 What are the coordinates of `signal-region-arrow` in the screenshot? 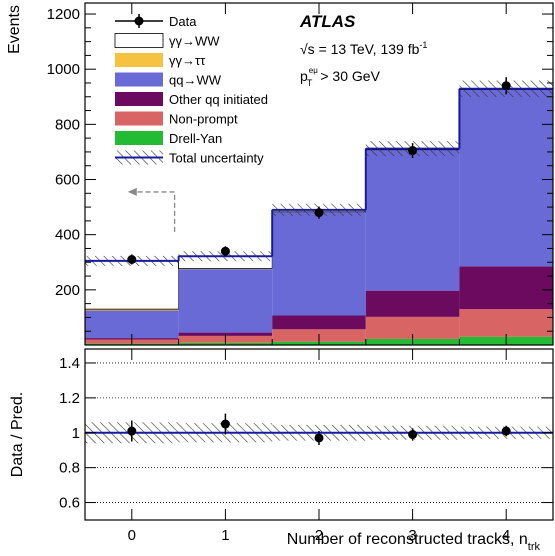 It's located at (151, 209).